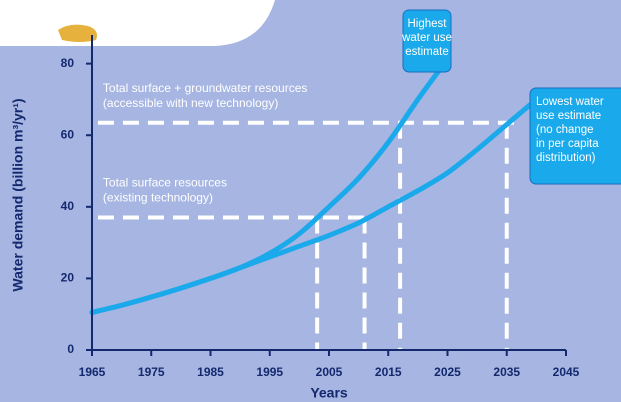  What do you see at coordinates (447, 372) in the screenshot?
I see `x-tick-label: 2025` at bounding box center [447, 372].